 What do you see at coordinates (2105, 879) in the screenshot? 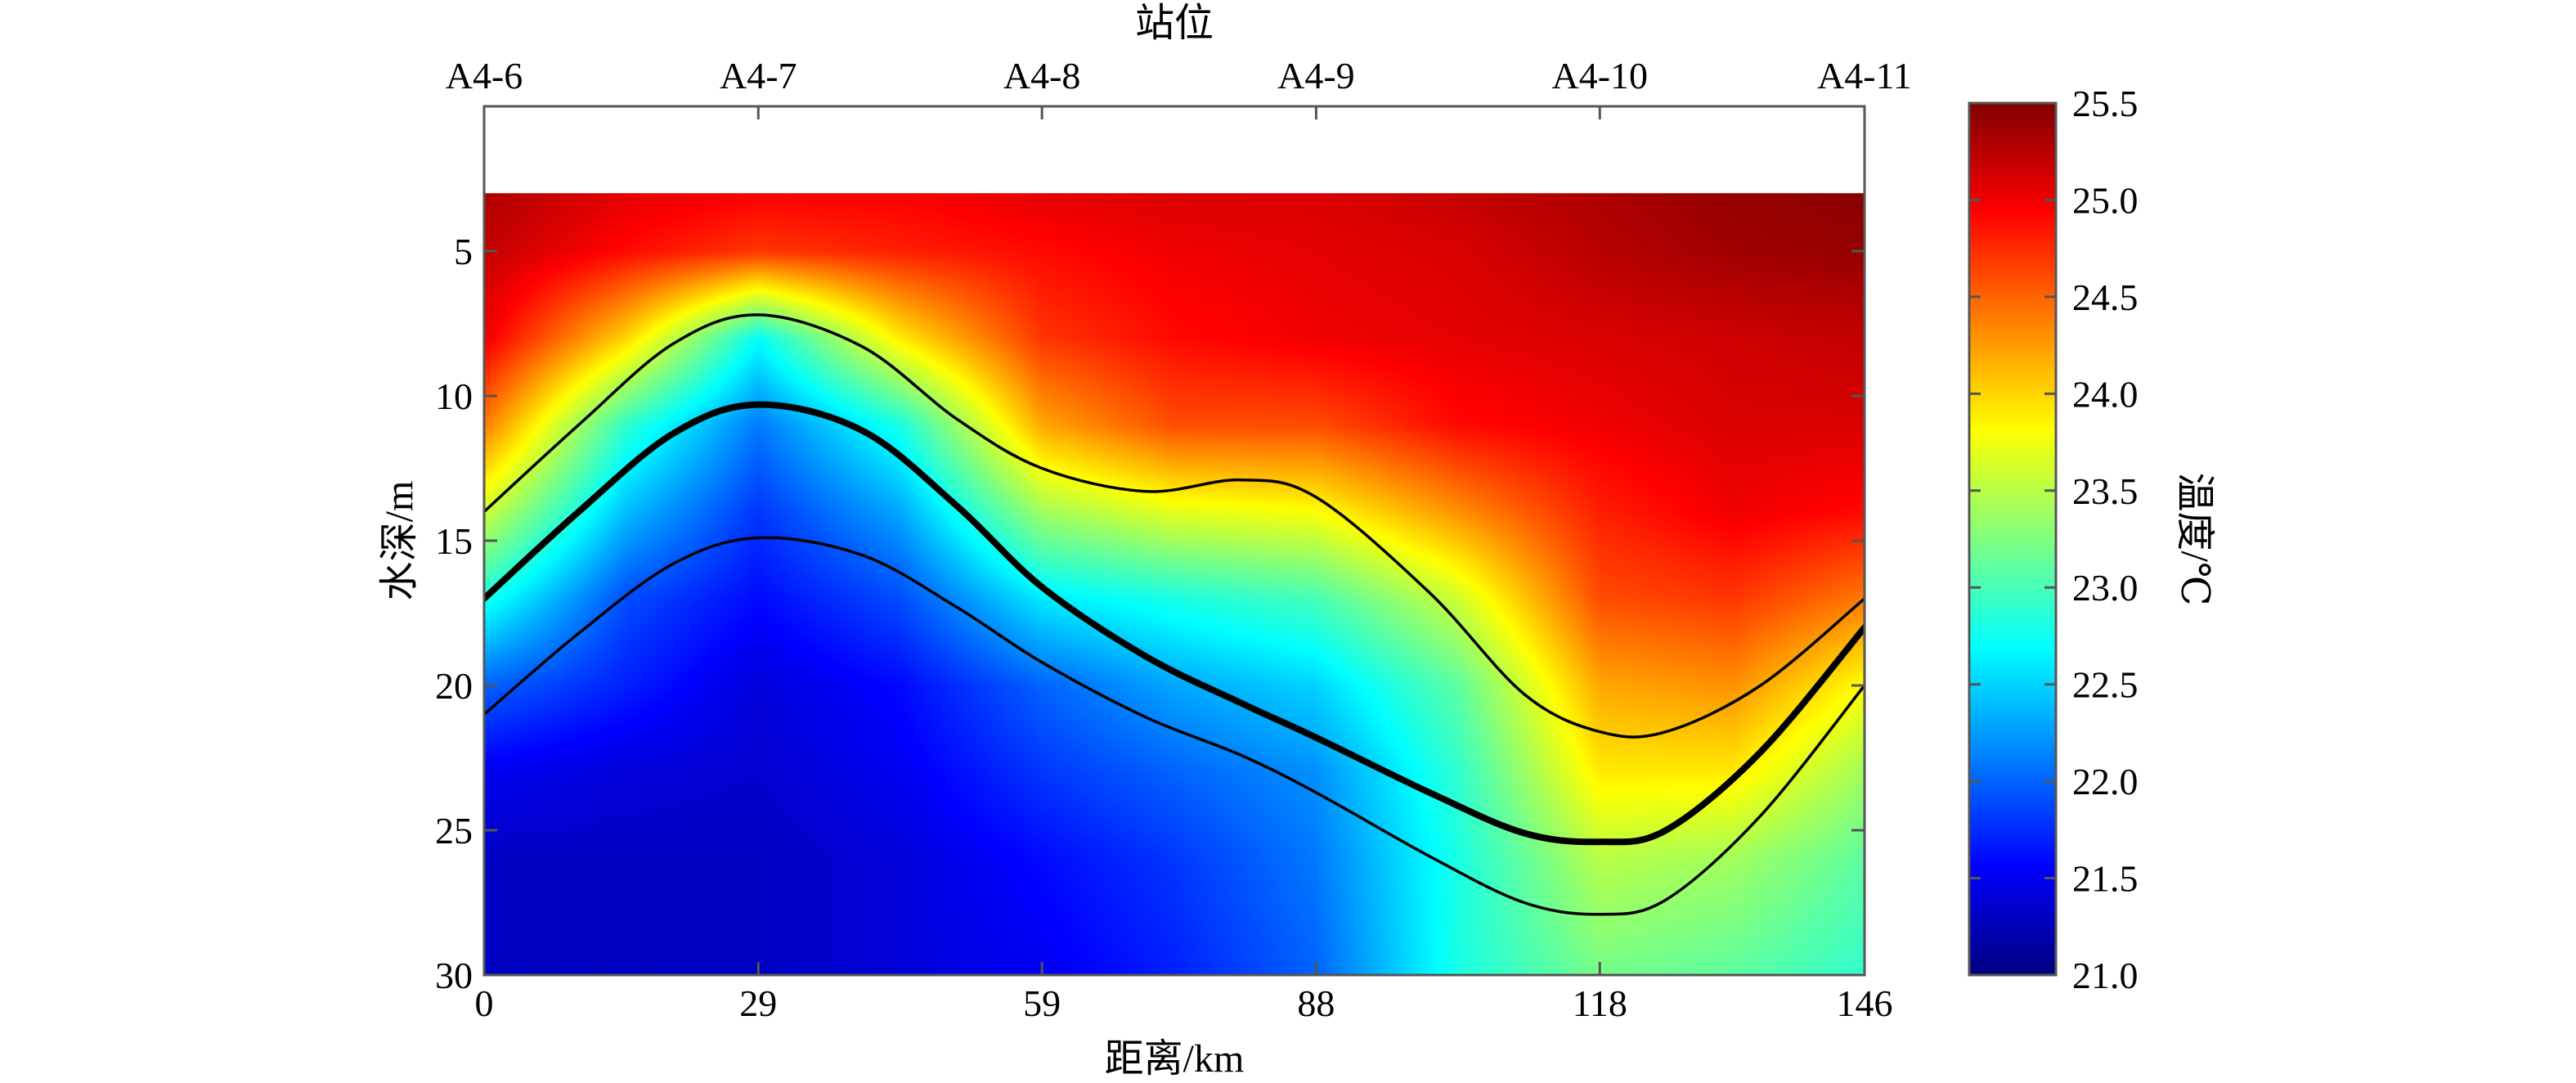
I see `colorbar-tick-label: 21.5` at bounding box center [2105, 879].